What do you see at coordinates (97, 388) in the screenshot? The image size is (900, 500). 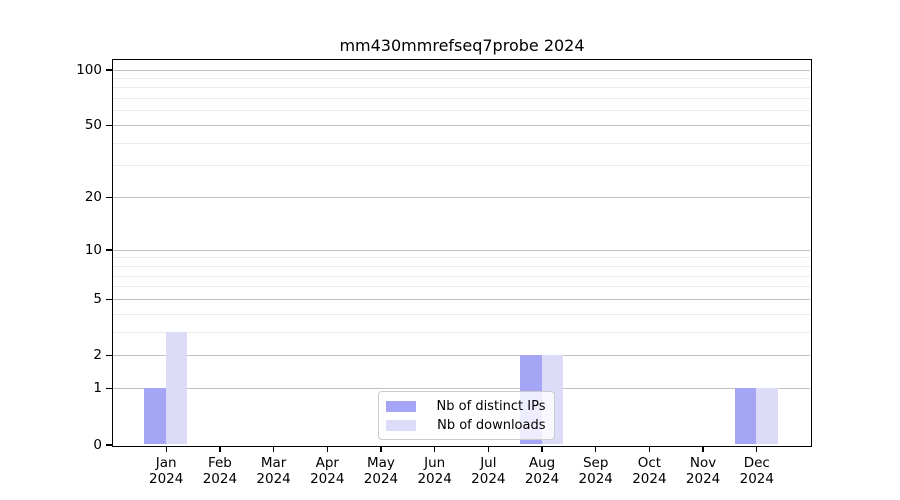 I see `y-axis-tick-label: 1` at bounding box center [97, 388].